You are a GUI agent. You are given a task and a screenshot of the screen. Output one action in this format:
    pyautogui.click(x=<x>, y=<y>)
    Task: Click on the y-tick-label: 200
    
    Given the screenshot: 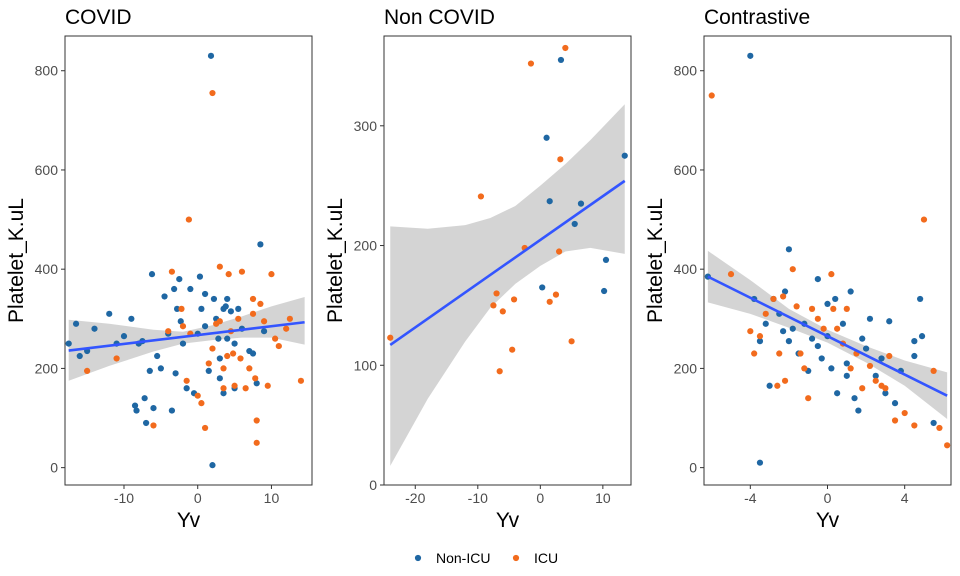 What is the action you would take?
    pyautogui.click(x=47, y=368)
    